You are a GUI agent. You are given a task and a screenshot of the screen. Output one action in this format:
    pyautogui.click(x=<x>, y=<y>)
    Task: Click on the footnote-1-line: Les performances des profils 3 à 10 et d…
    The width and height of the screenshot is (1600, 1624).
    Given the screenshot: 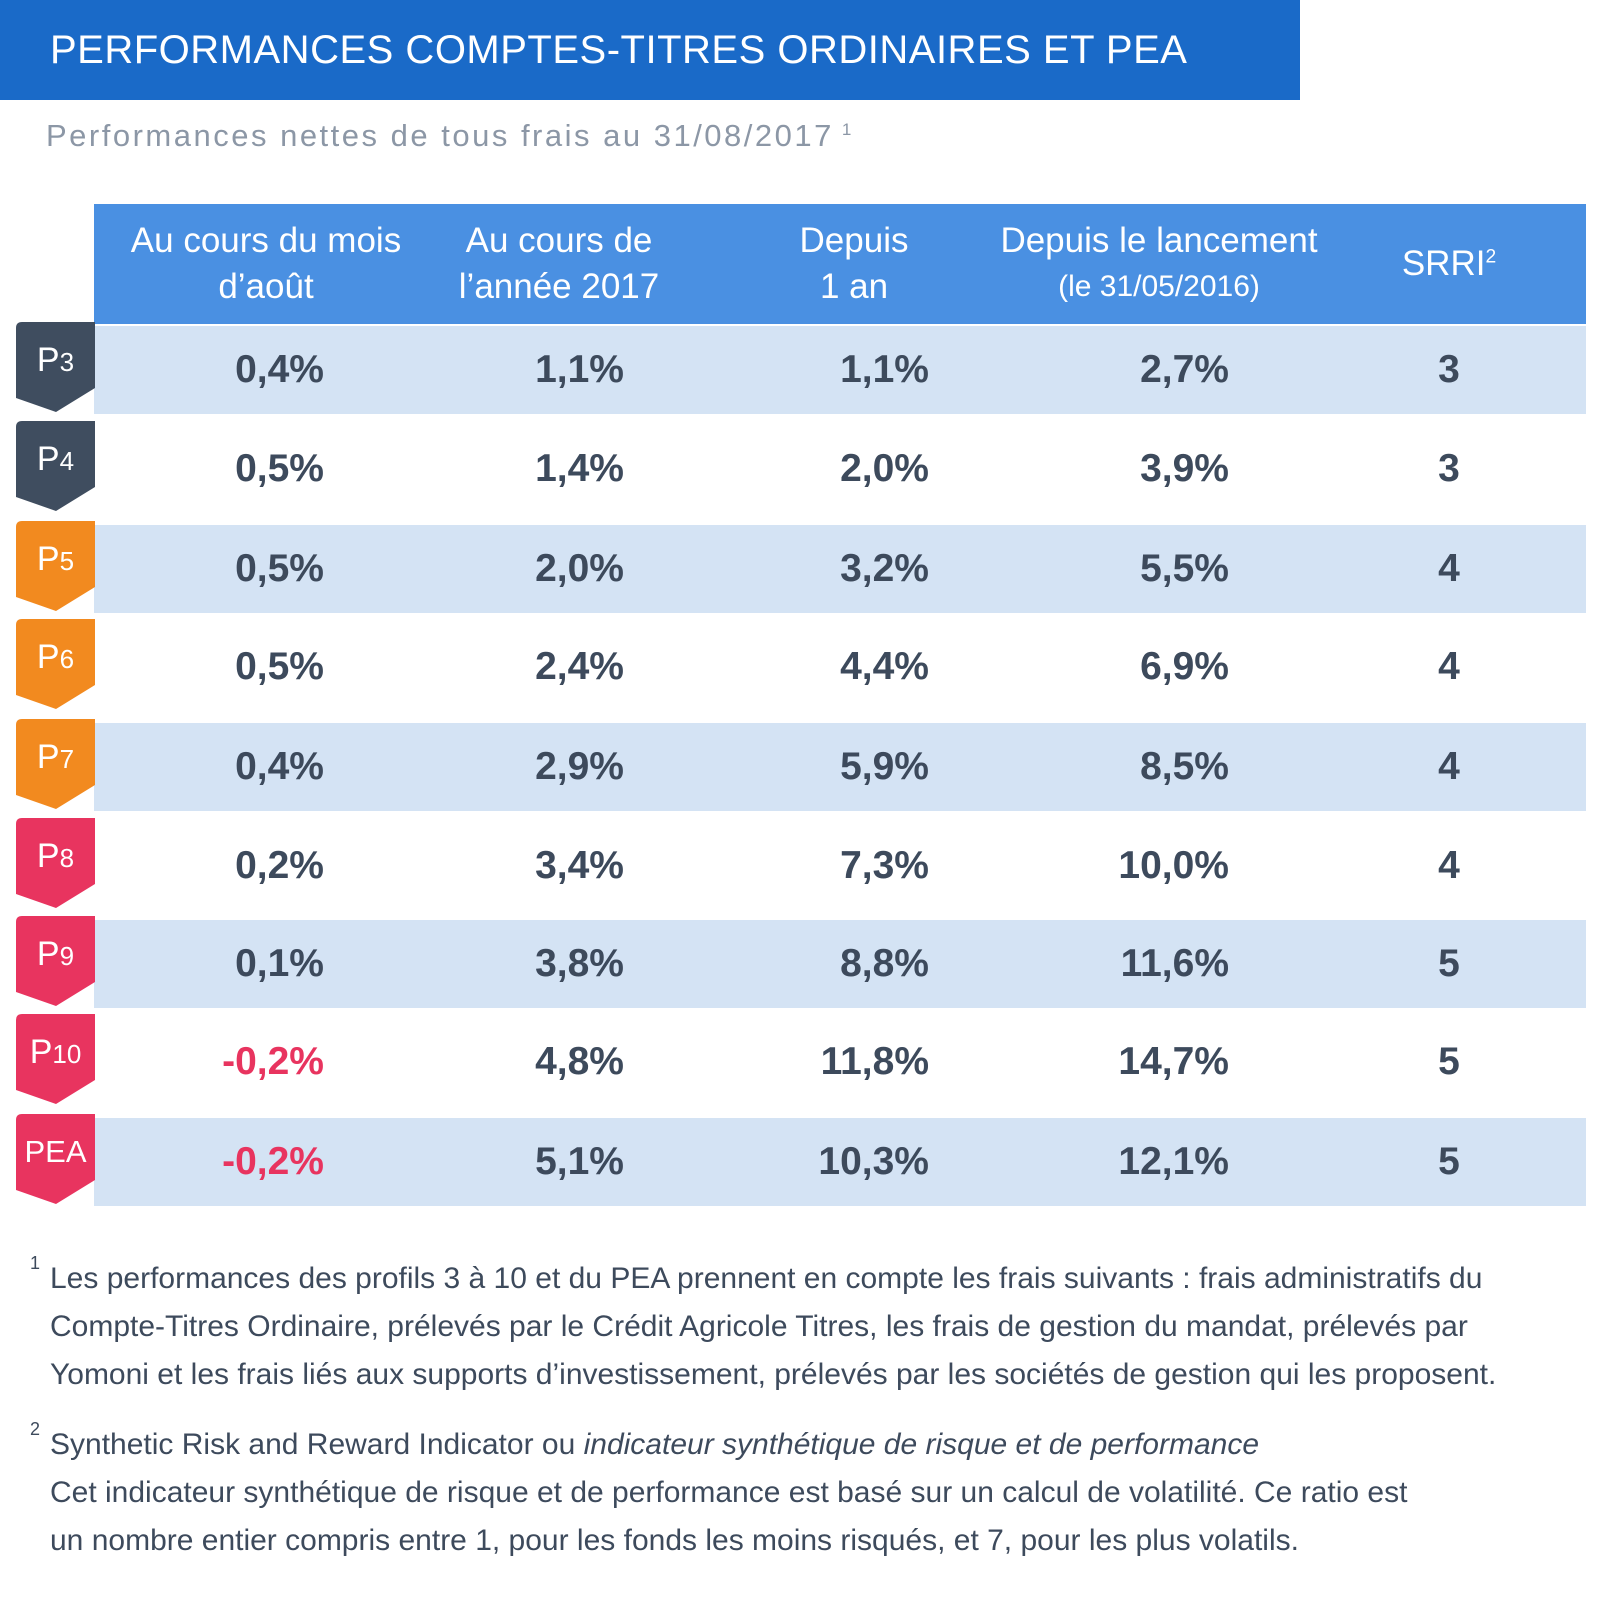 What is the action you would take?
    pyautogui.click(x=766, y=1278)
    